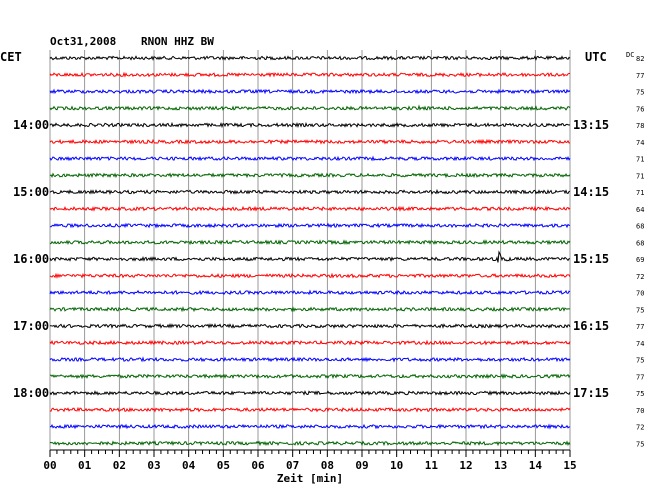 The height and width of the screenshot is (494, 650). Describe the element at coordinates (31, 192) in the screenshot. I see `left-time-label: 15:00` at that location.